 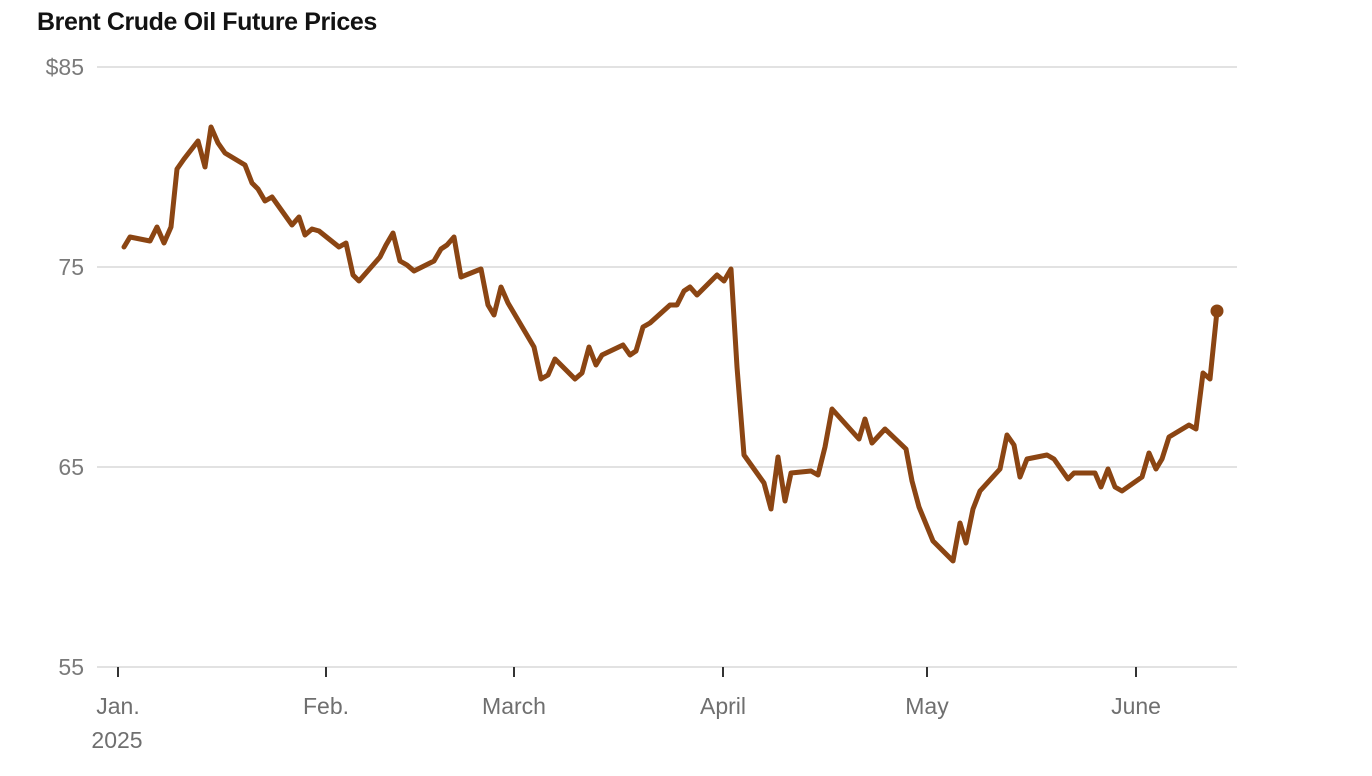 What do you see at coordinates (514, 706) in the screenshot?
I see `x-tick-label: March` at bounding box center [514, 706].